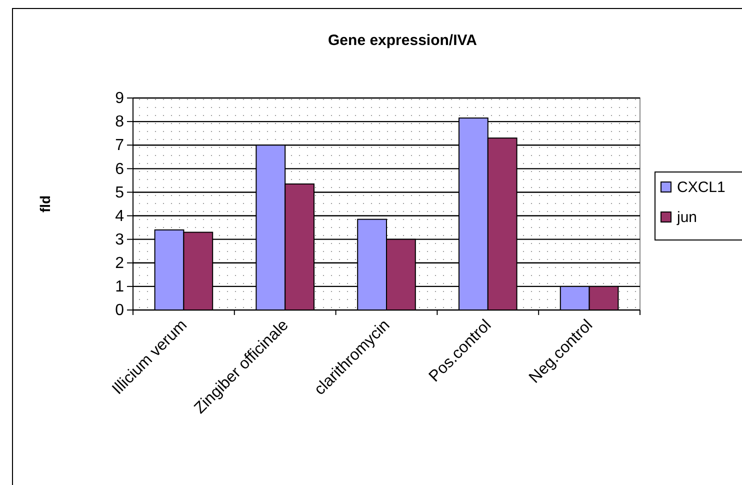  I want to click on y-tick-label: 1, so click(119, 287).